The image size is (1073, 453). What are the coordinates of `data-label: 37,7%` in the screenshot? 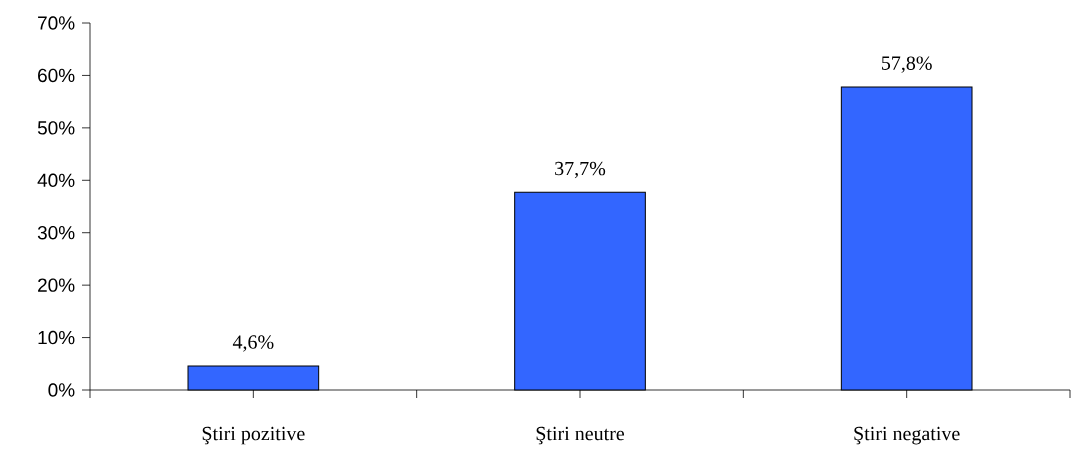 It's located at (580, 170).